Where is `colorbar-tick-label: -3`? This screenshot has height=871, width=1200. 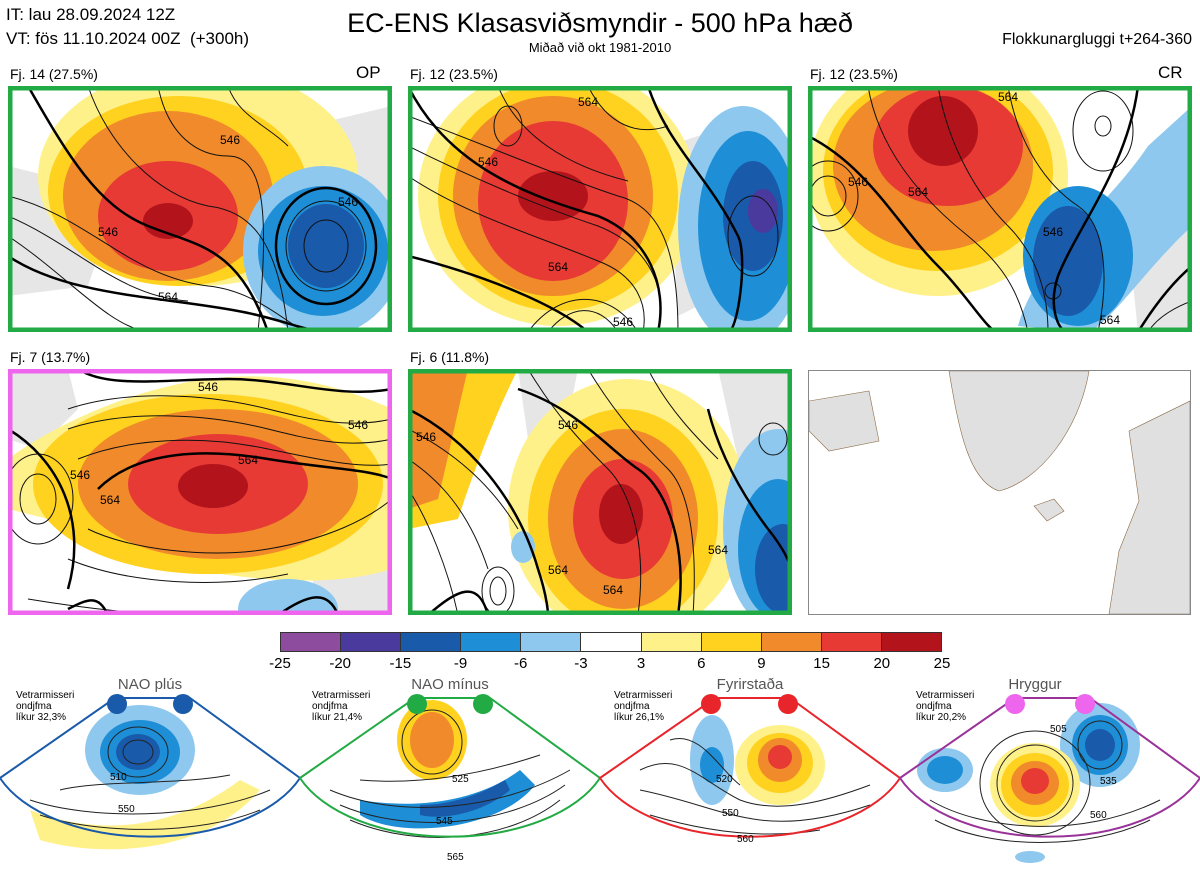
colorbar-tick-label: -3 is located at coordinates (581, 663).